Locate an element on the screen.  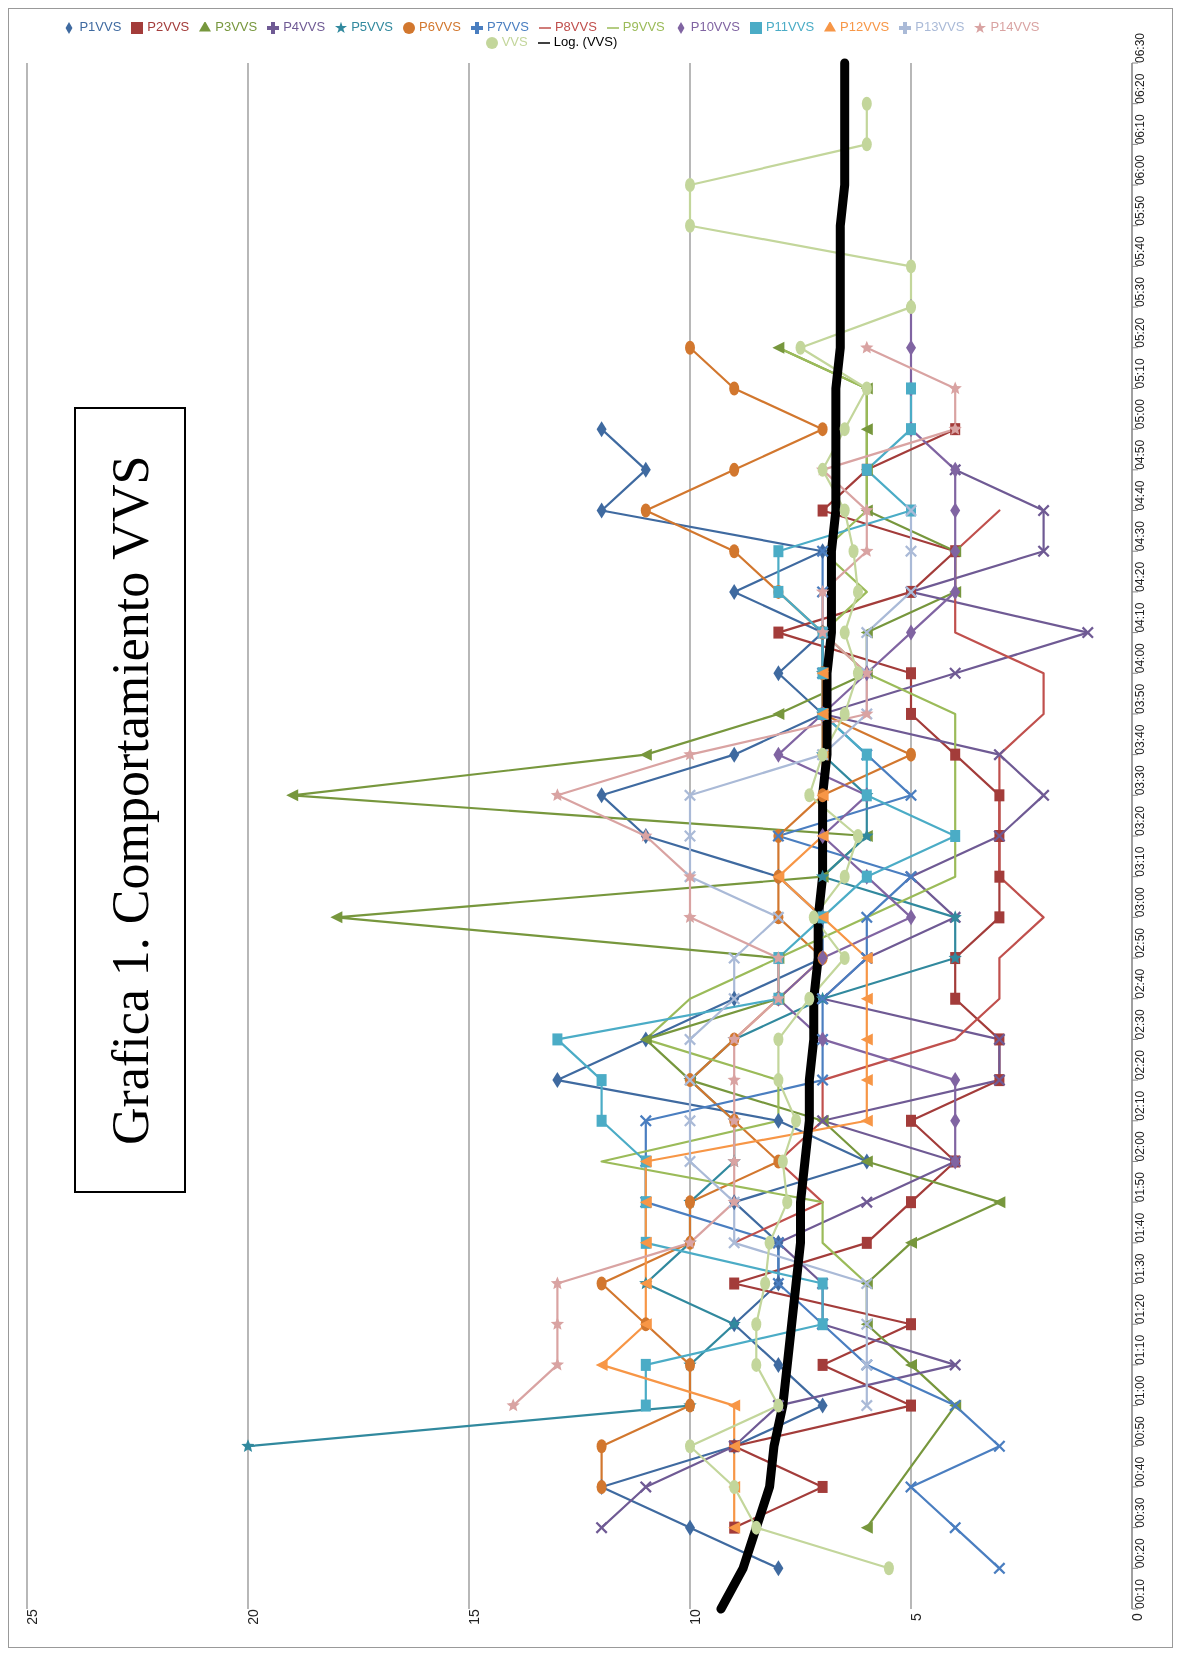
y-tick-label: 02:40 is located at coordinates (1140, 983).